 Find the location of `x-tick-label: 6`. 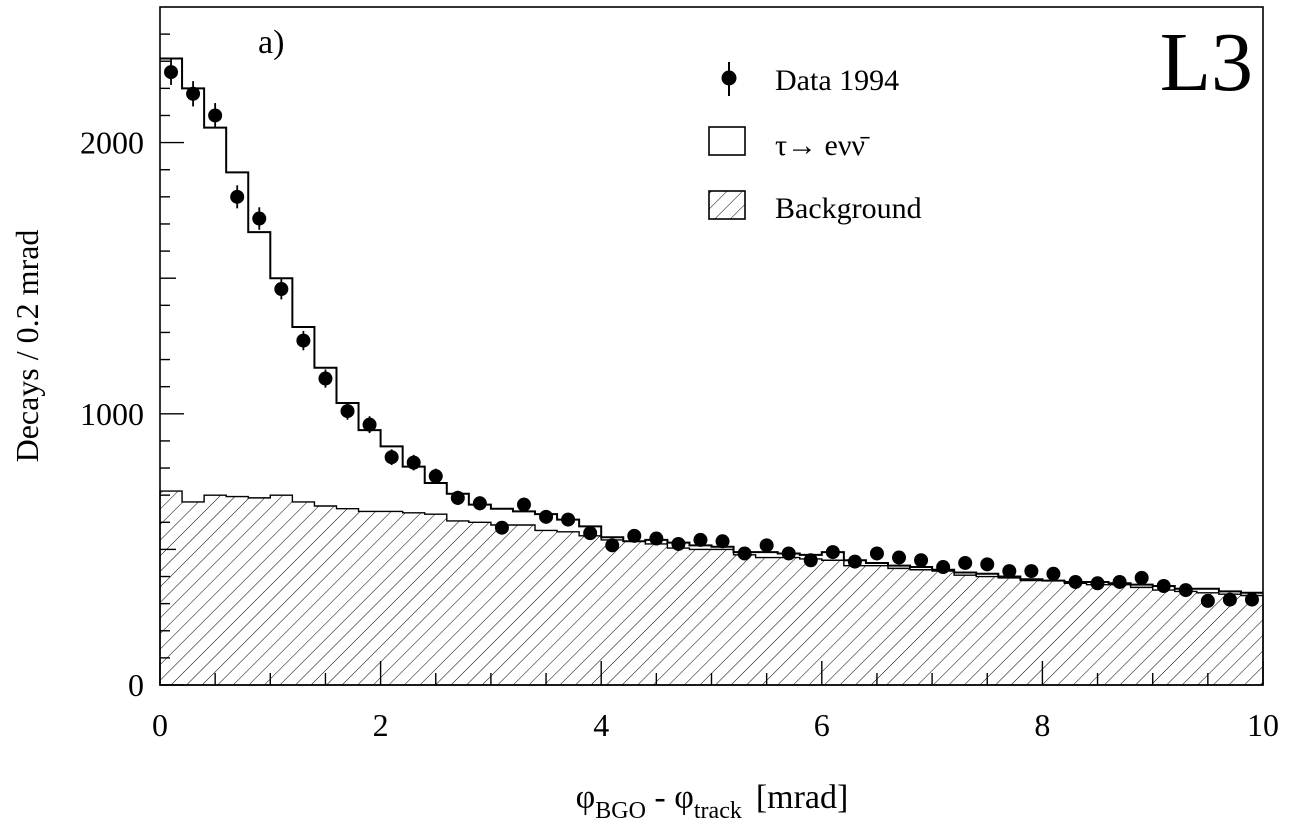

x-tick-label: 6 is located at coordinates (822, 725).